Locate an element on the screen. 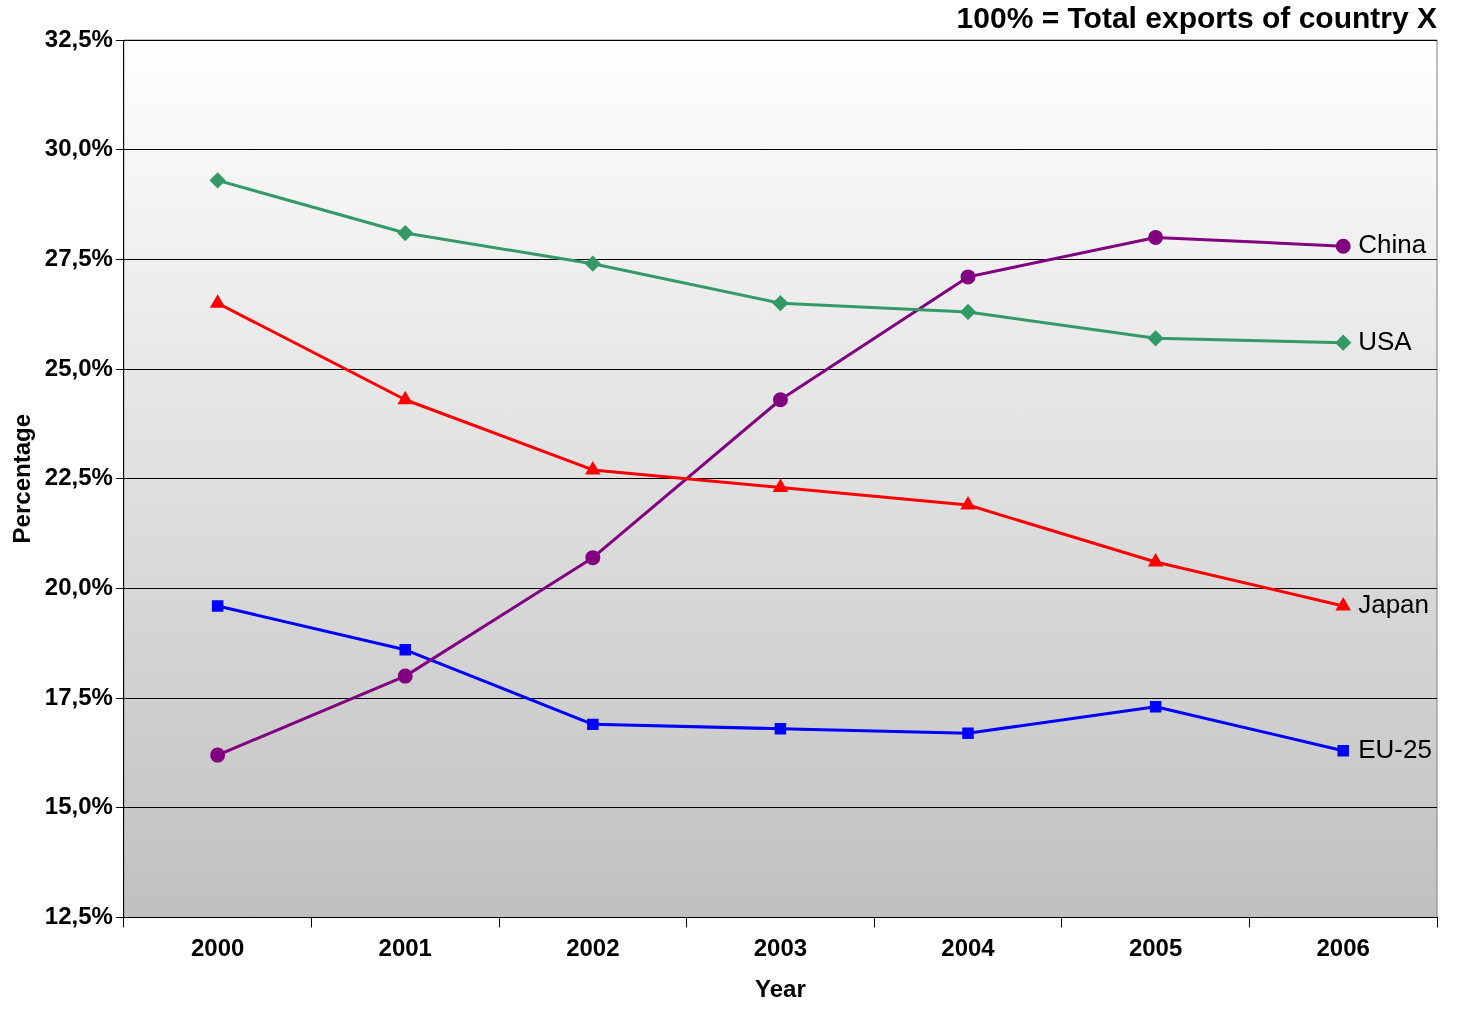  y-tick-label: 32,5% is located at coordinates (78, 38).